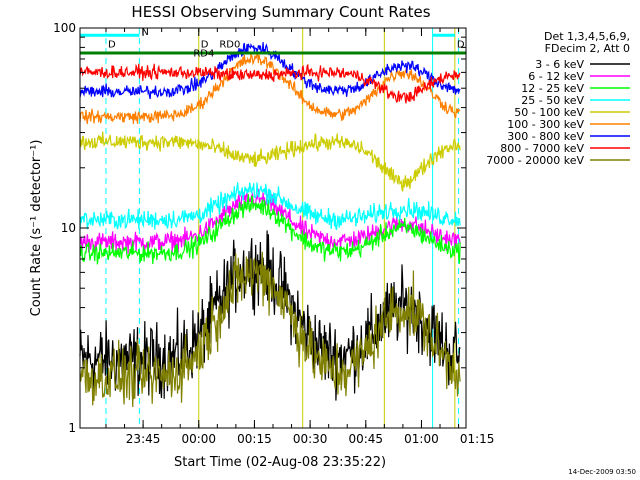  Describe the element at coordinates (280, 462) in the screenshot. I see `x-axis-label: Start Time (02-Aug-08 23:35:22)` at that location.